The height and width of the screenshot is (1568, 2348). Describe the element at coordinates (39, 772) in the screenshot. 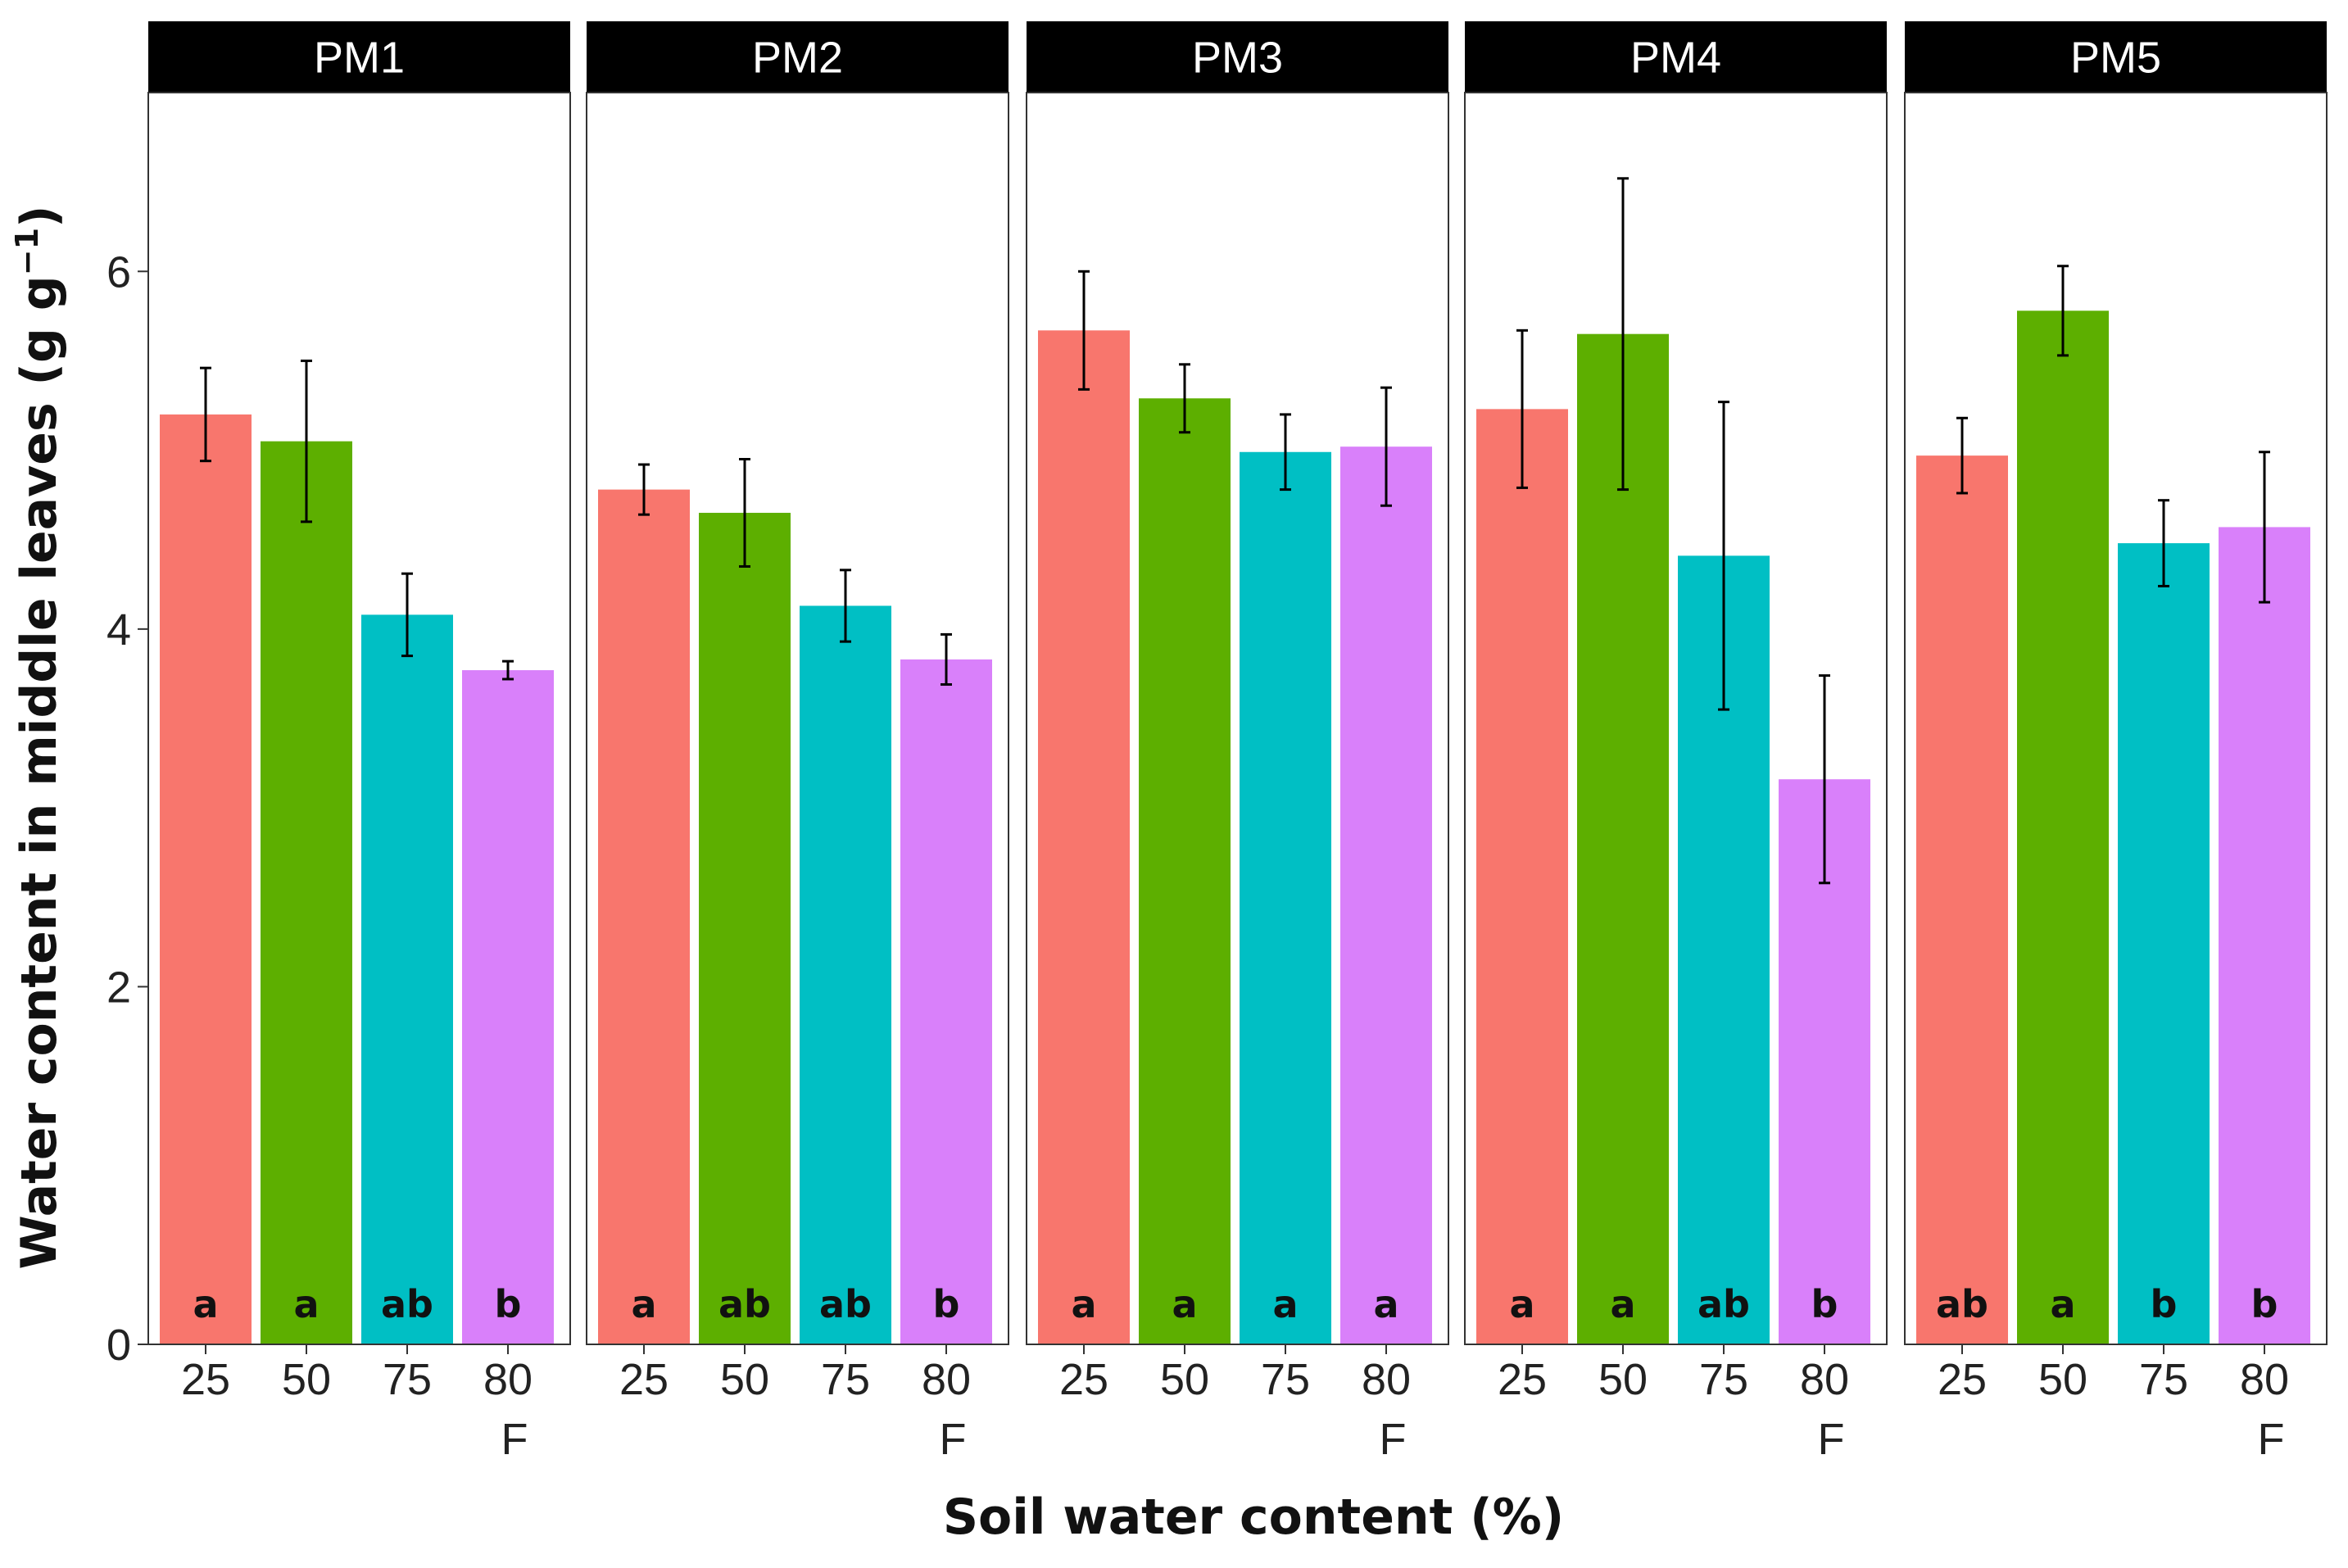

I see `y-axis-title-main: Water content in middle leaves (g g` at that location.